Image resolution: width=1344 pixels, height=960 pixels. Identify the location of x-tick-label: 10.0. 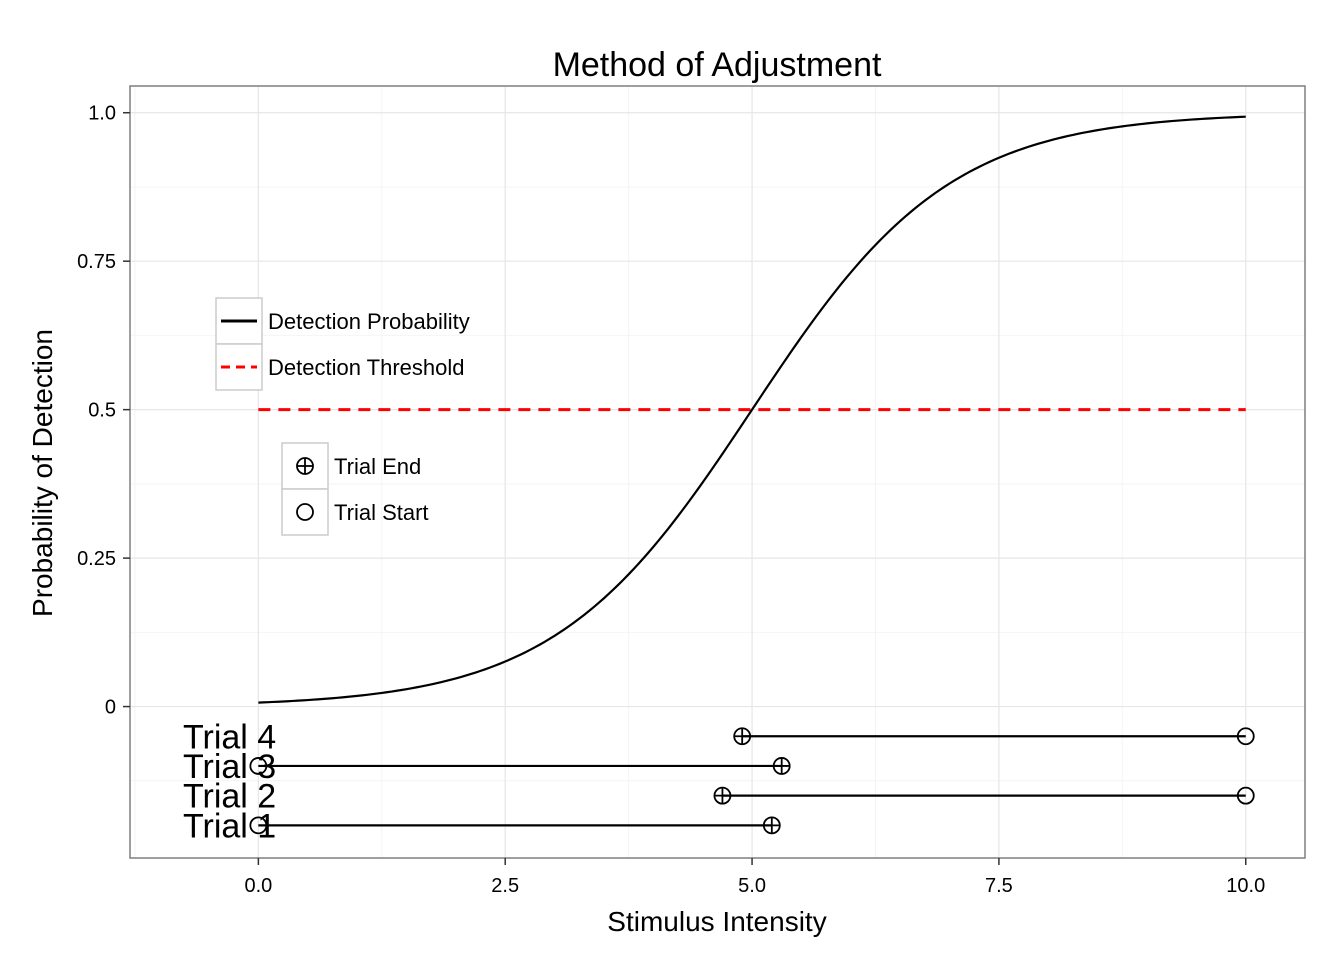
(1245, 886).